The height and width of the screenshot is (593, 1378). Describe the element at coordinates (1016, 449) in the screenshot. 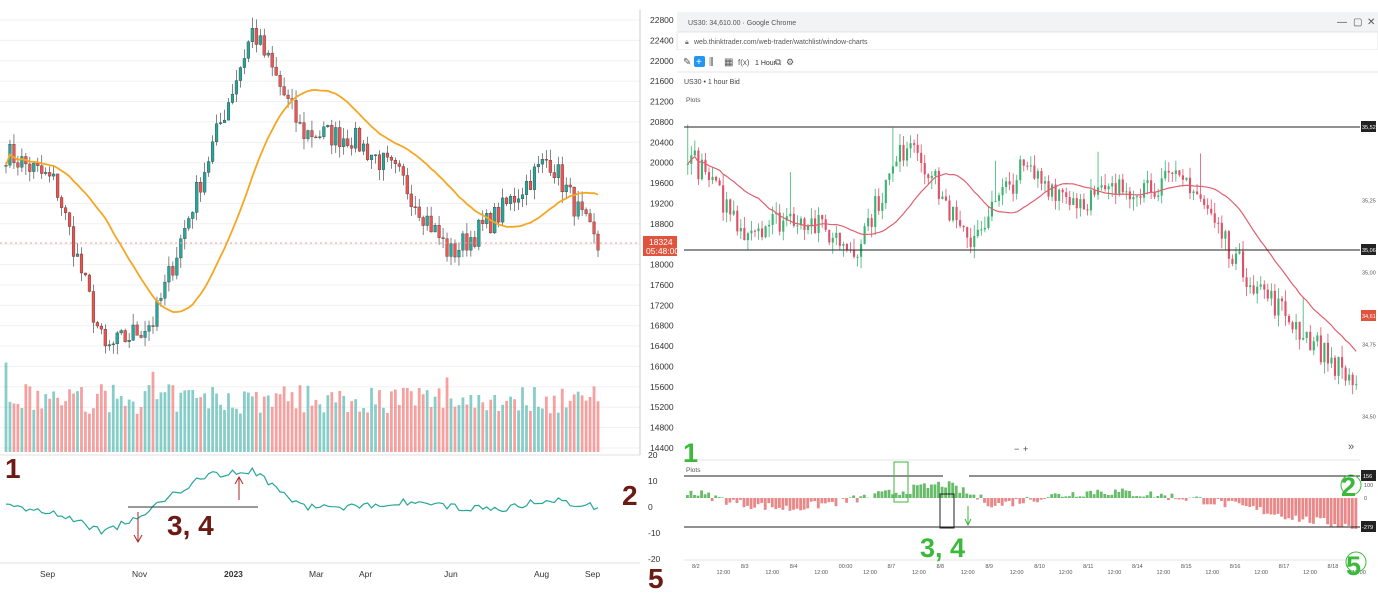

I see `zoom-out-button: −` at that location.